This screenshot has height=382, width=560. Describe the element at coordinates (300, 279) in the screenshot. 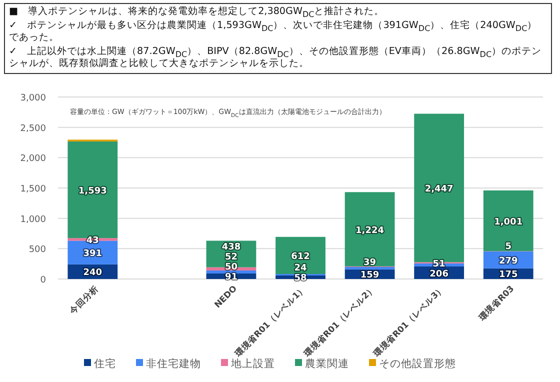

I see `data-label: 58` at that location.